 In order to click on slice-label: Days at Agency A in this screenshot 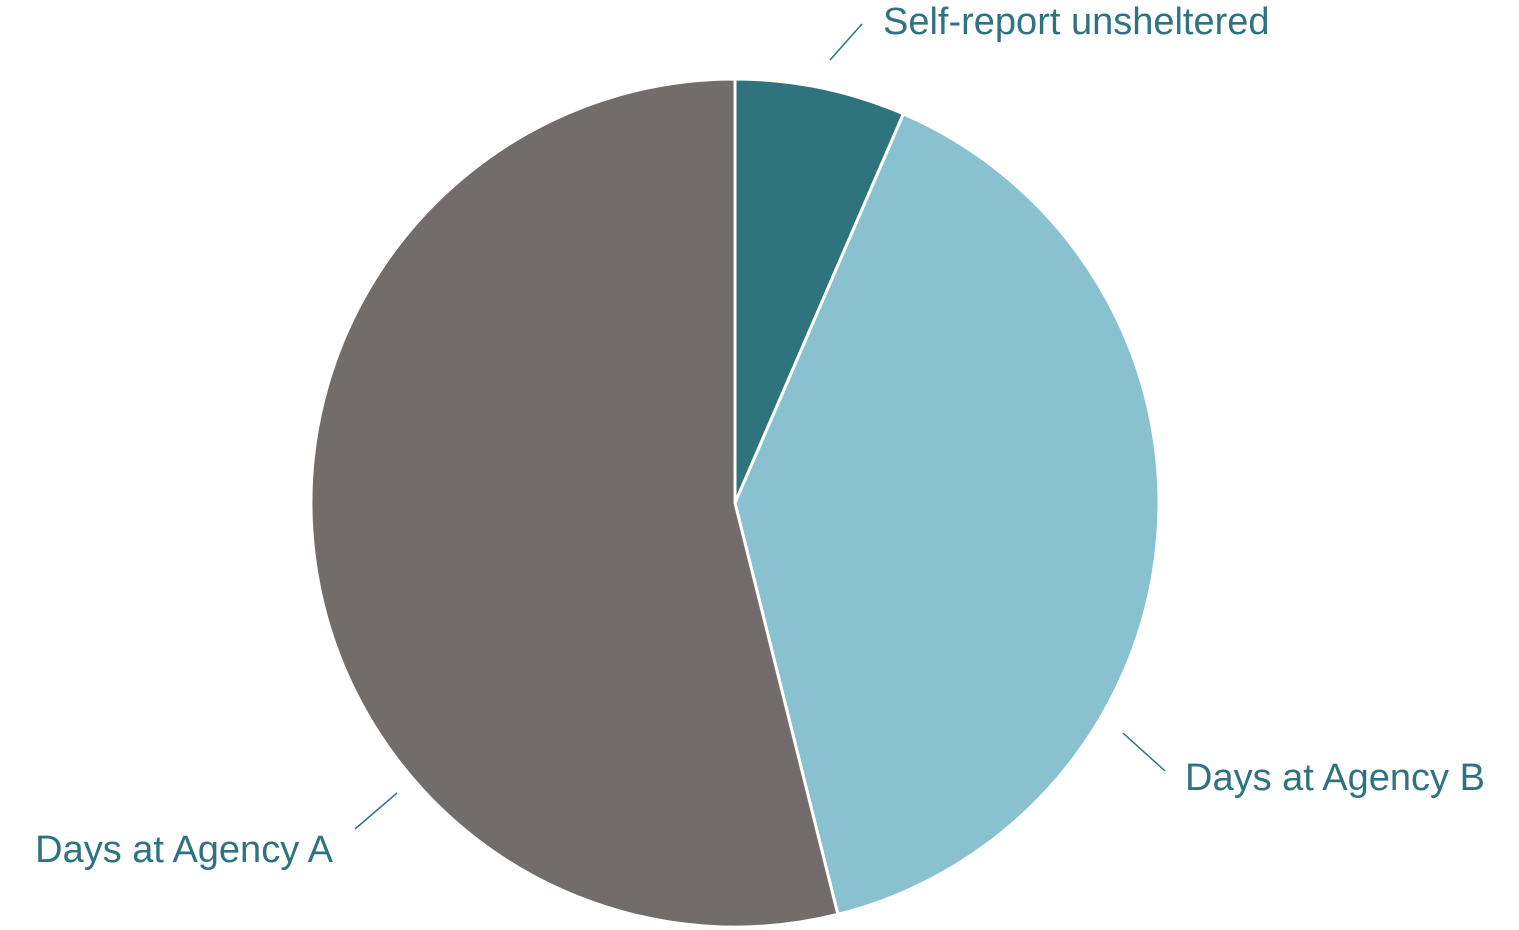, I will do `click(184, 850)`.